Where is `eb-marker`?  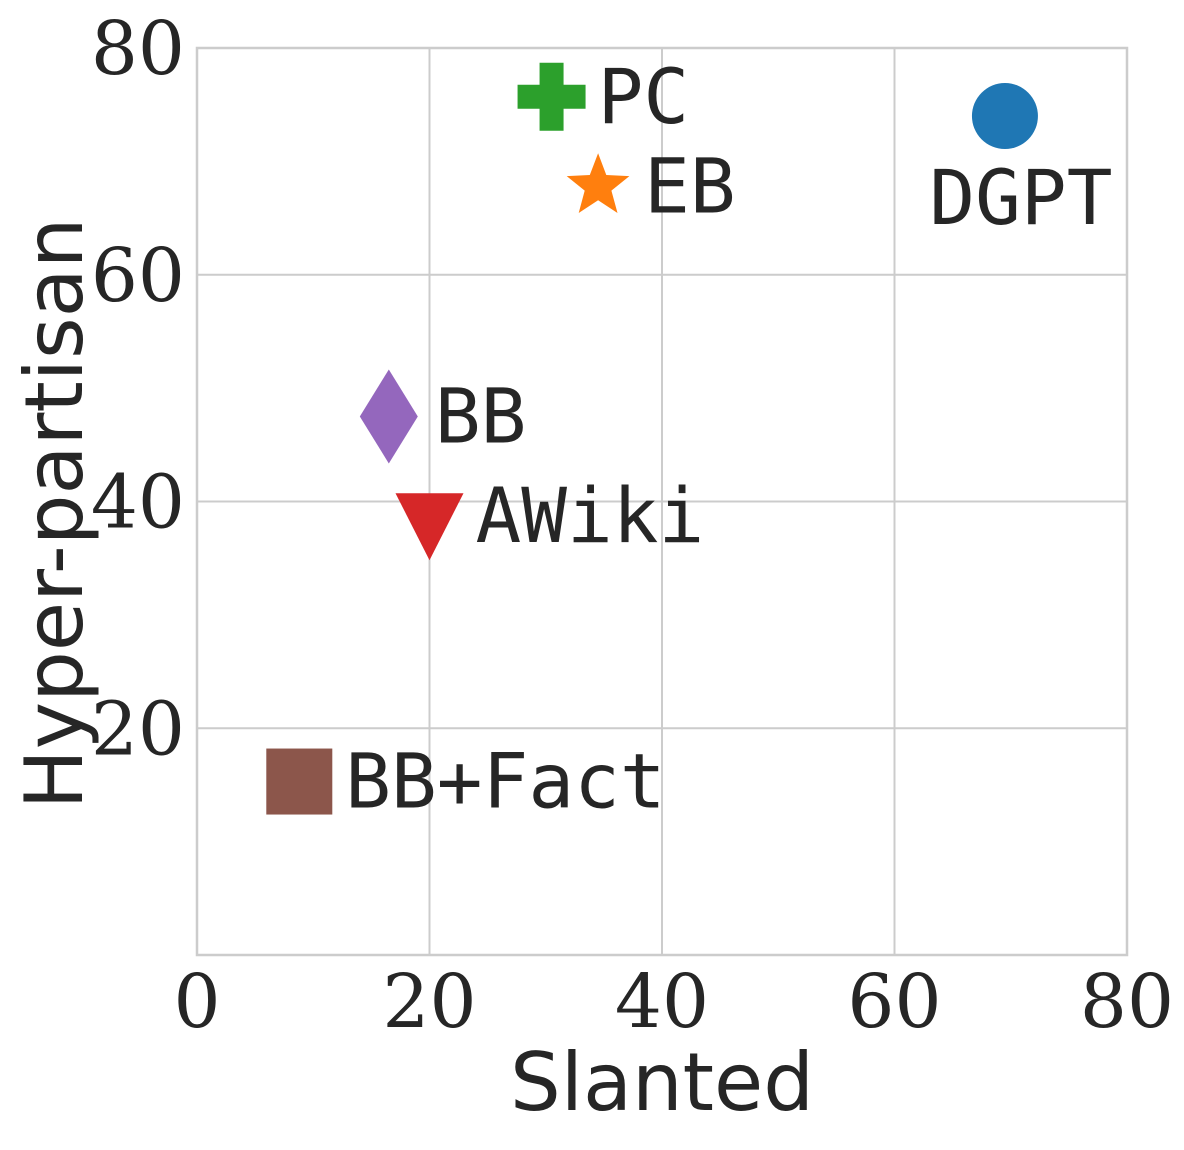
eb-marker is located at coordinates (598, 183).